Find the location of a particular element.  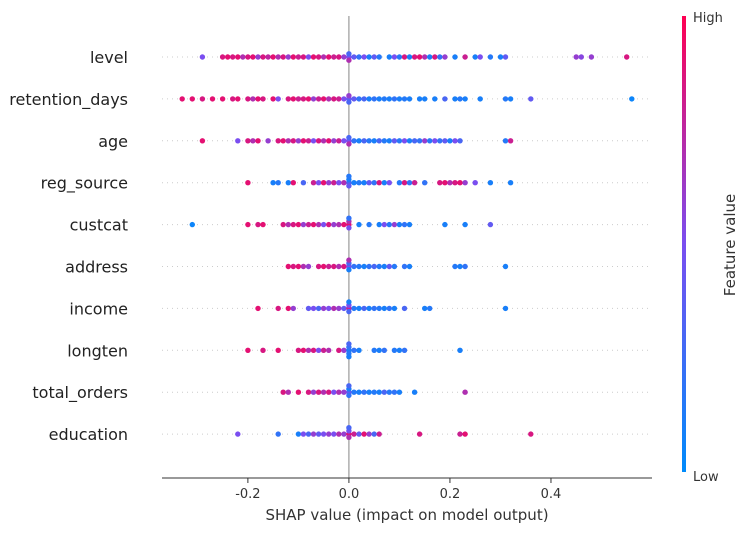

colorbar is located at coordinates (684, 244).